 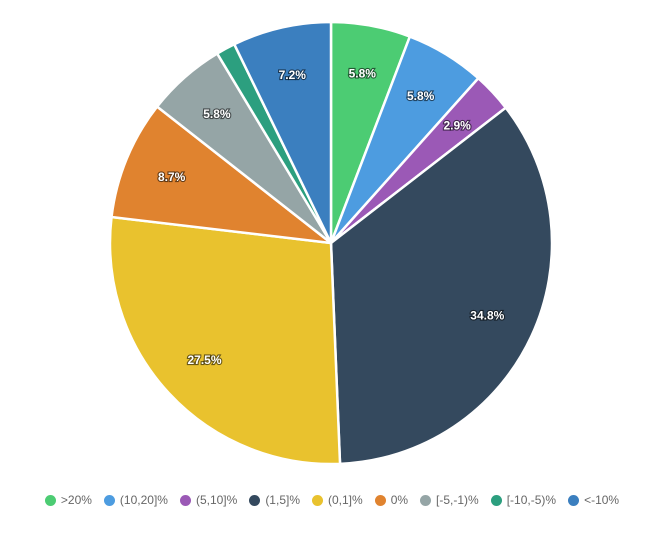 What do you see at coordinates (602, 500) in the screenshot?
I see `legend-label: <-10%` at bounding box center [602, 500].